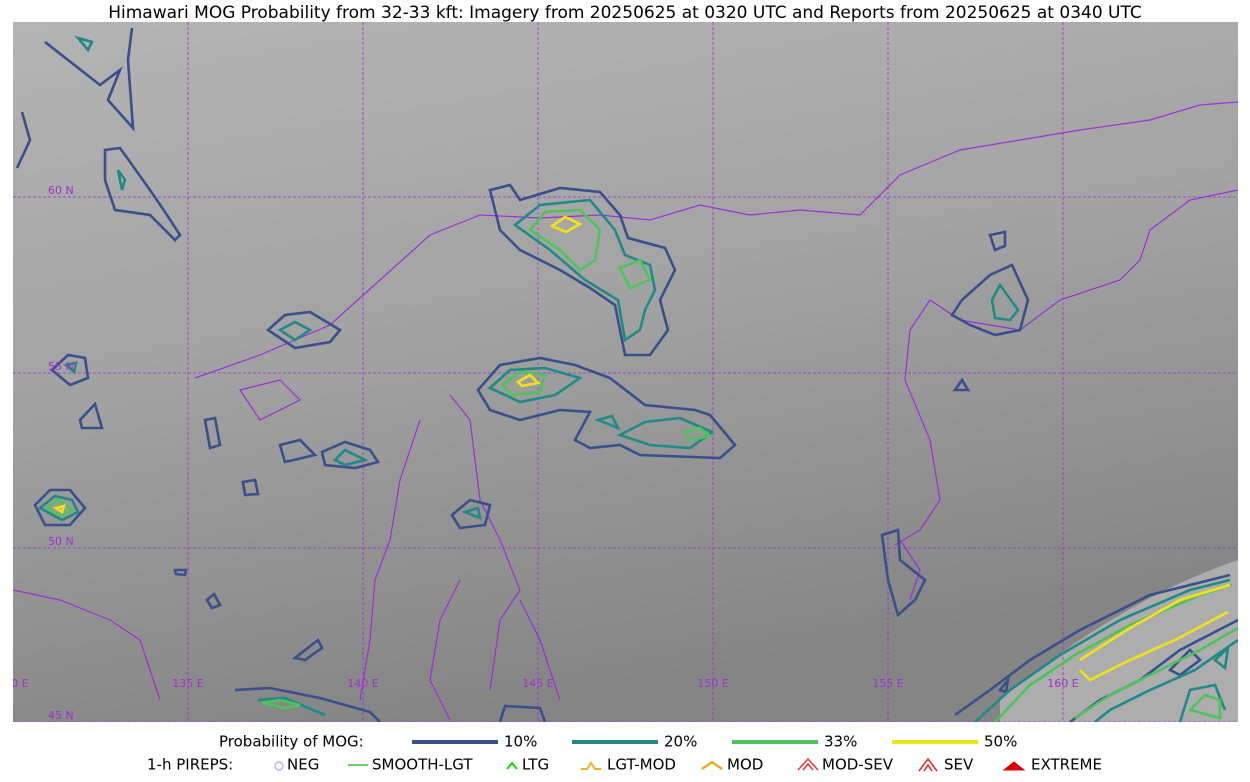 This screenshot has width=1250, height=782. Describe the element at coordinates (1000, 742) in the screenshot. I see `legend-label: 50%` at that location.